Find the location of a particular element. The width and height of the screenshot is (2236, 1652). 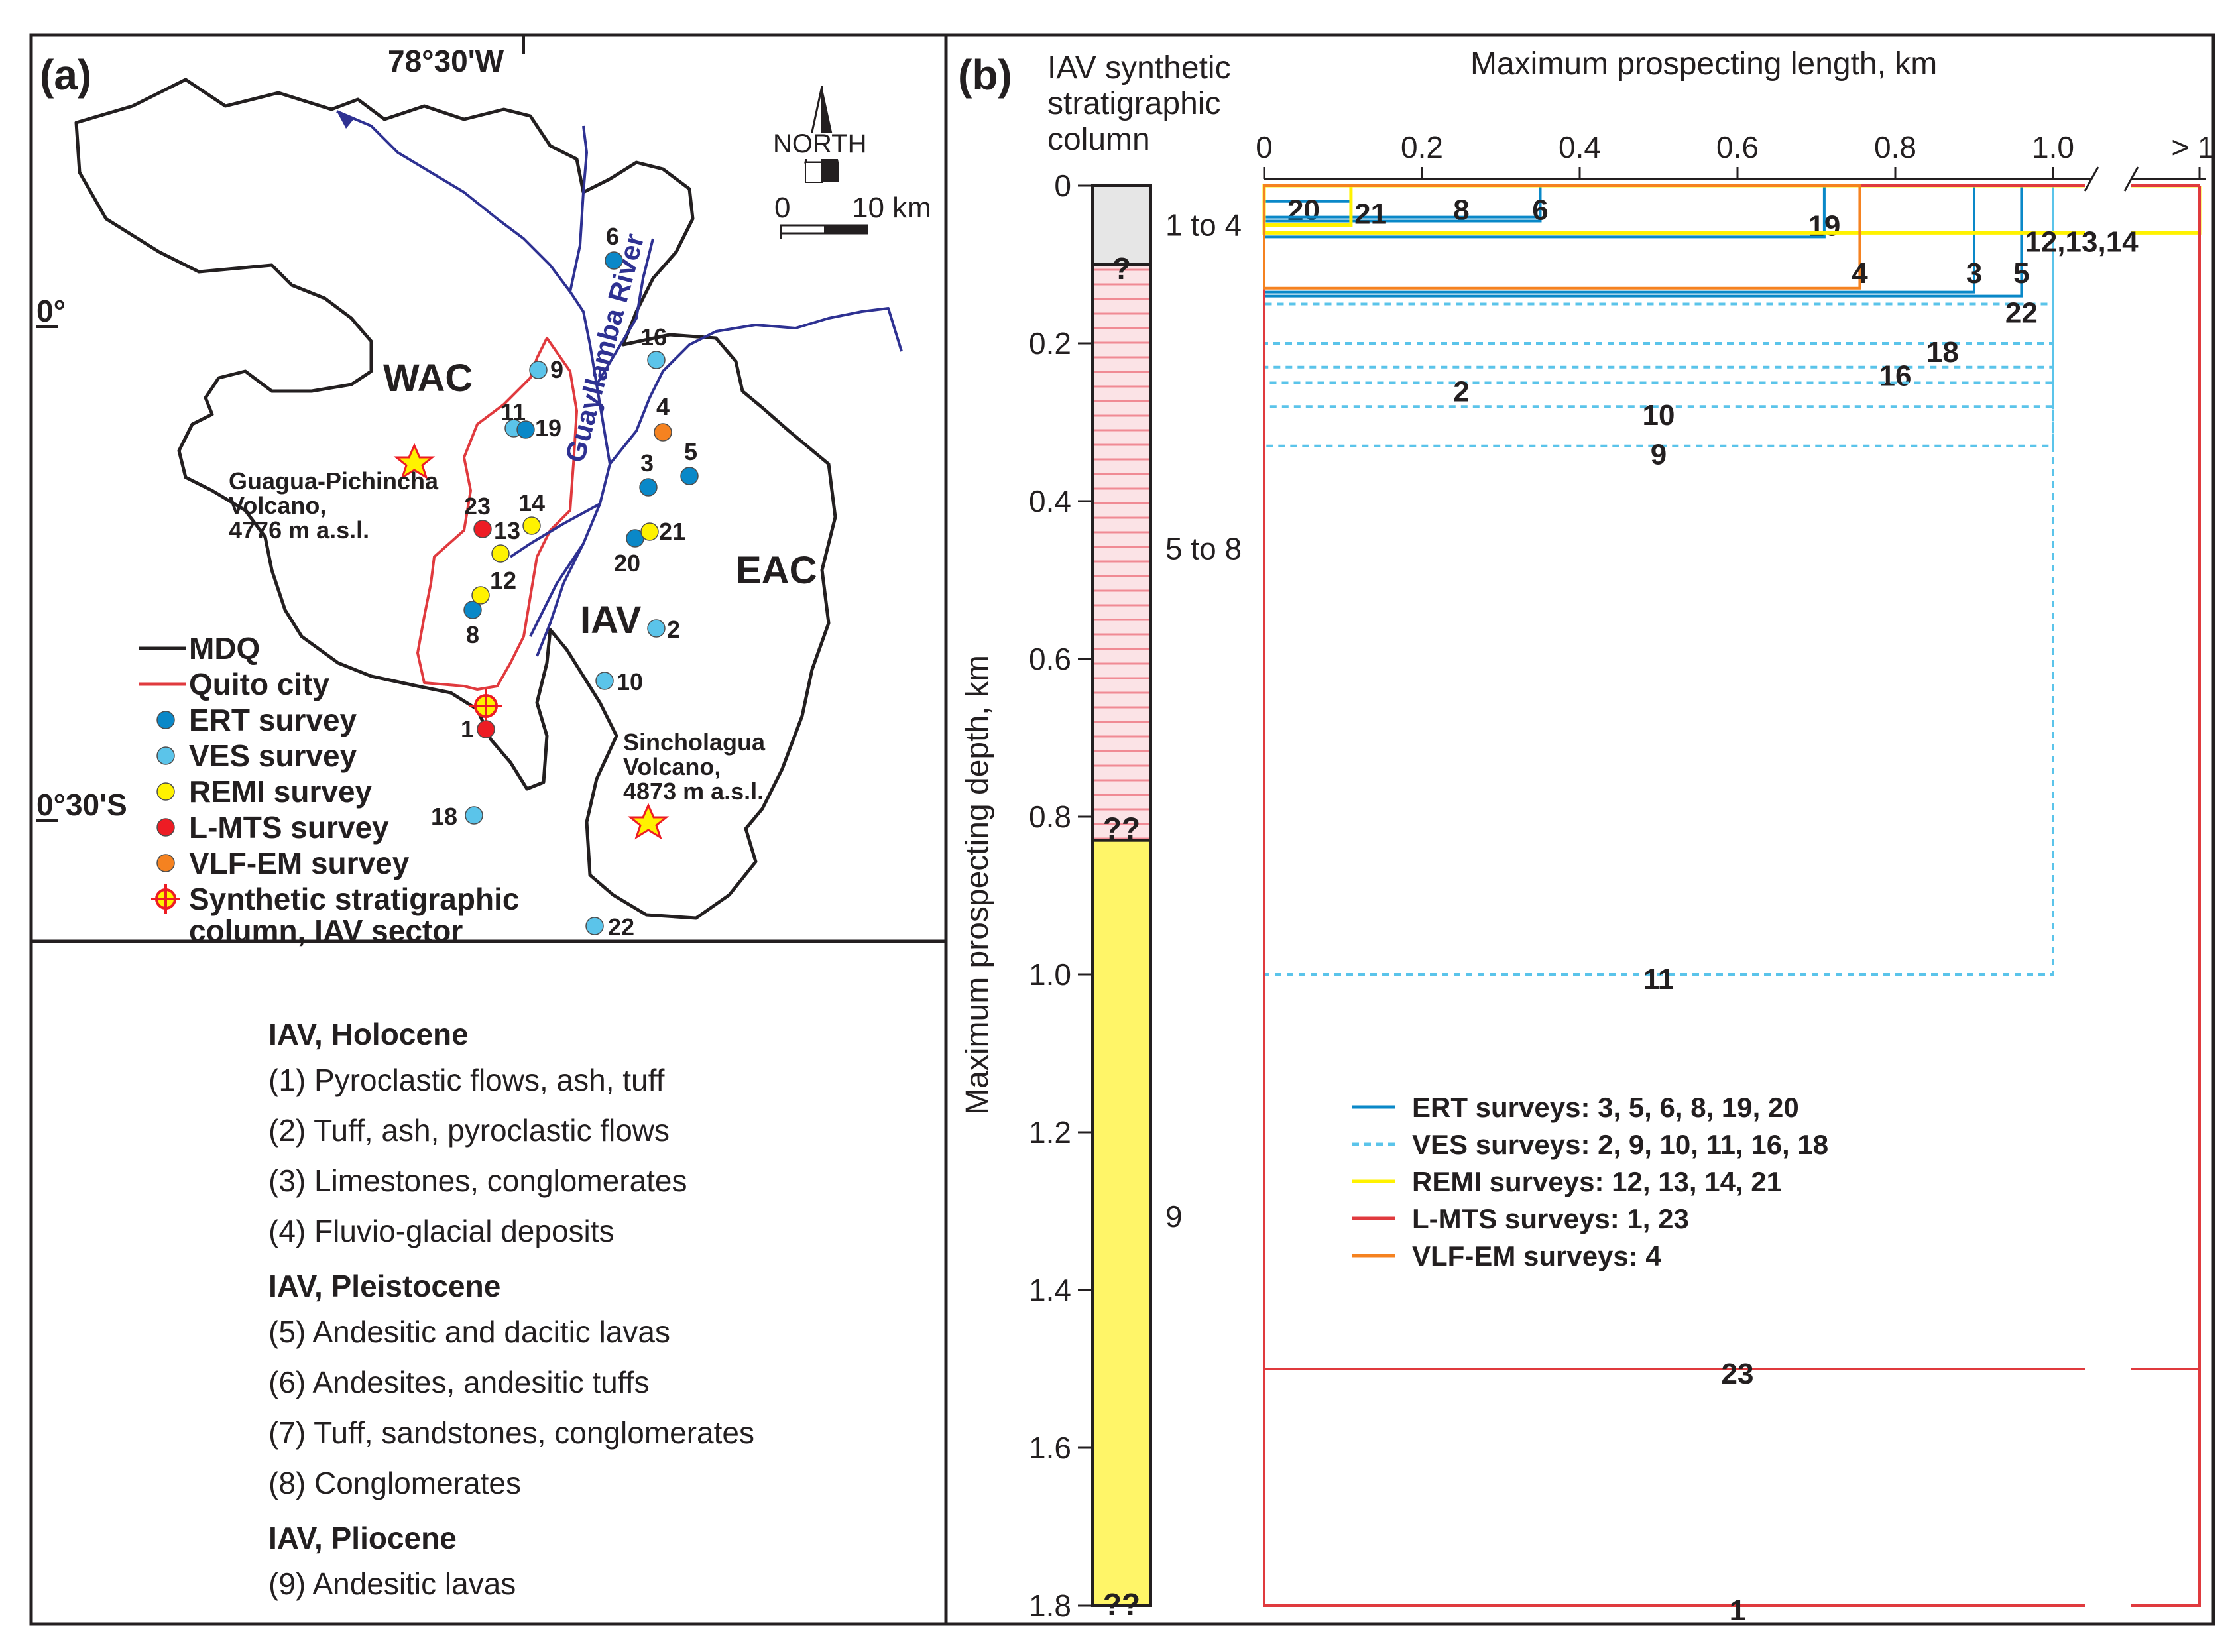

volcano-west-type: Volcano, is located at coordinates (278, 505).